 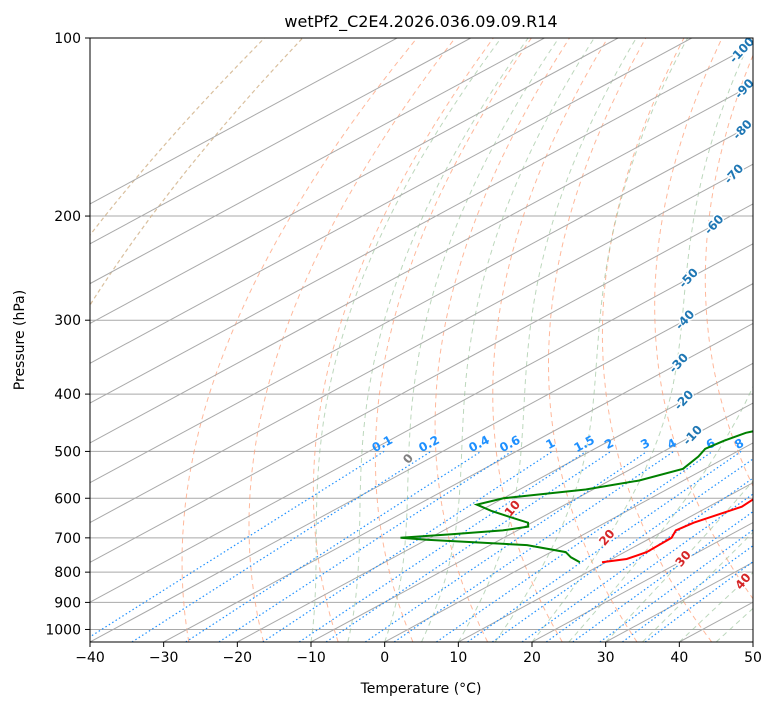 I want to click on y-tick-label: 700, so click(x=67, y=539).